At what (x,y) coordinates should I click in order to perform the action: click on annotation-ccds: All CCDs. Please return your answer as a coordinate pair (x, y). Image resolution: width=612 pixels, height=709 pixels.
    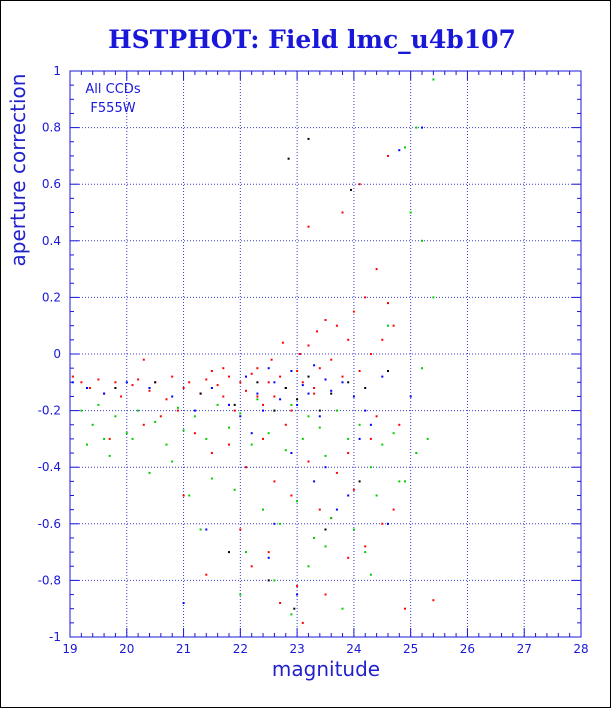
    Looking at the image, I should click on (112, 89).